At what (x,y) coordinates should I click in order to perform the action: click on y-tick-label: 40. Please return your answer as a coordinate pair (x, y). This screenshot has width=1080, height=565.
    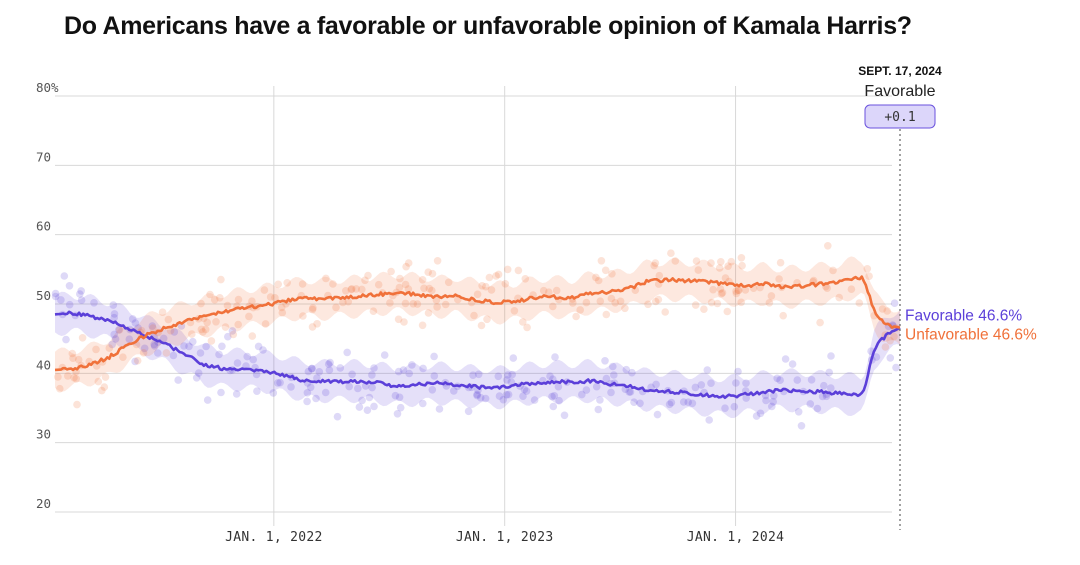
    Looking at the image, I should click on (43, 364).